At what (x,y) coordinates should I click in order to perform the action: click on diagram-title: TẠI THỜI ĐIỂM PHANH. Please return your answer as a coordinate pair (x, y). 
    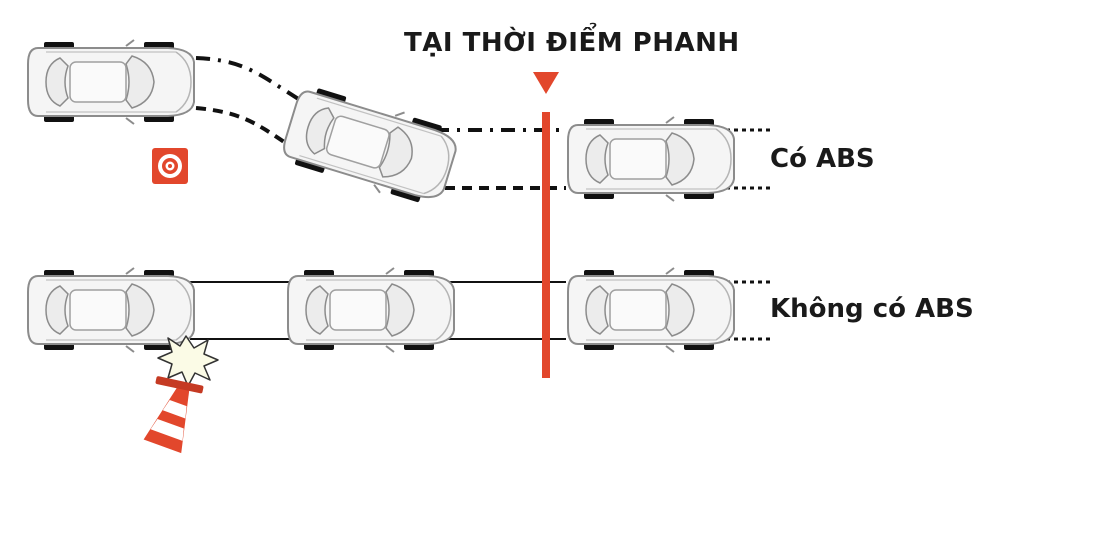
    Looking at the image, I should click on (572, 43).